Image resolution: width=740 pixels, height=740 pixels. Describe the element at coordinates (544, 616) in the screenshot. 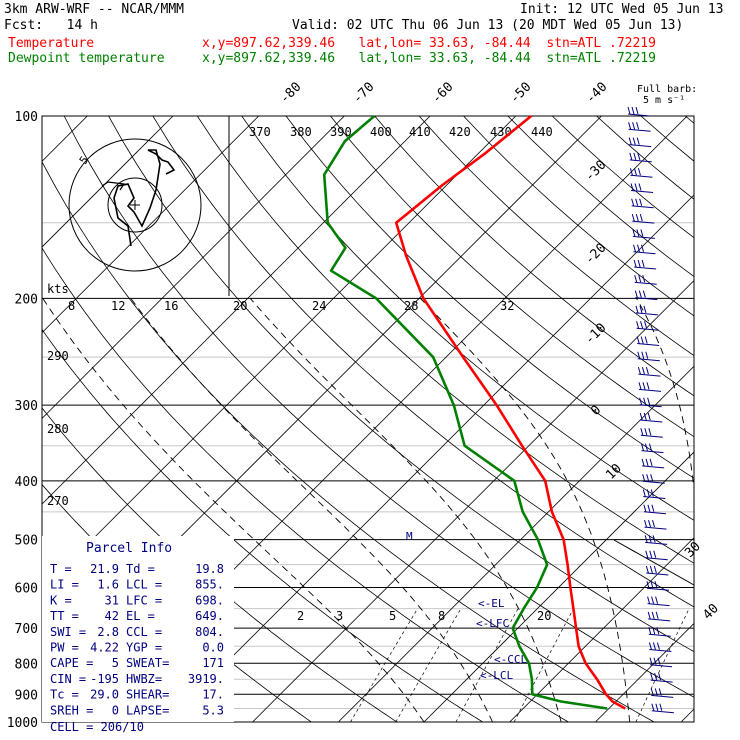

I see `mixing-ratio-label: 20` at that location.